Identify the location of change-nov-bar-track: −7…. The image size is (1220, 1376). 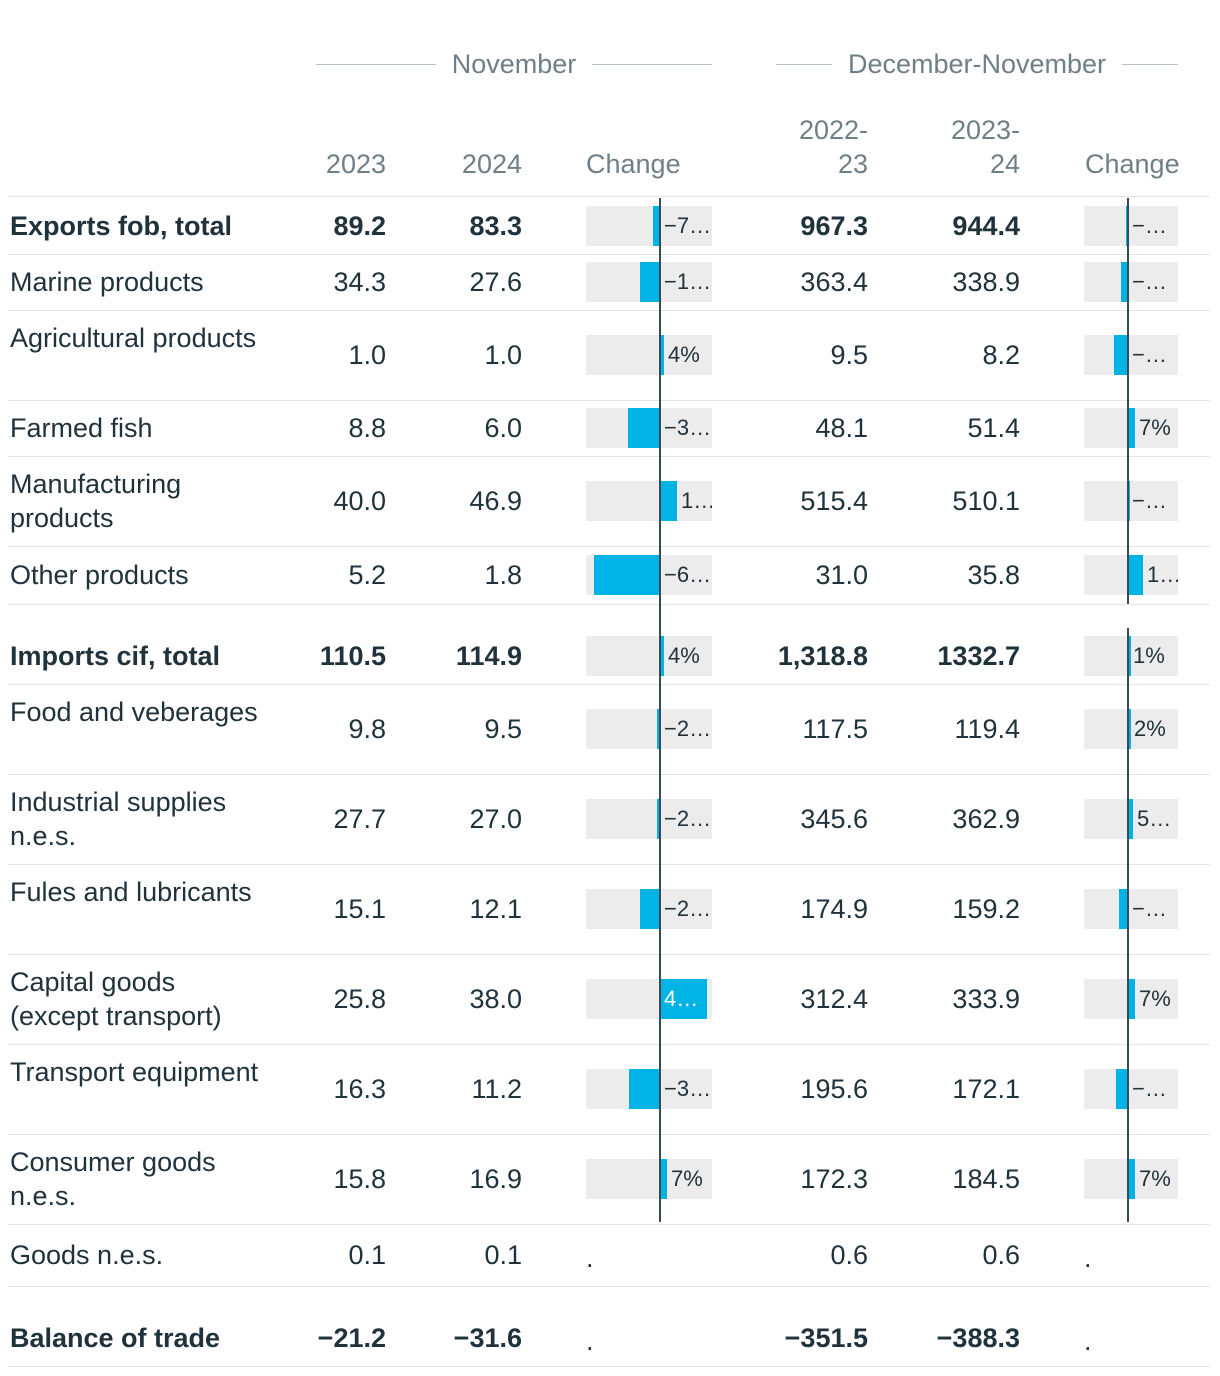
(649, 226).